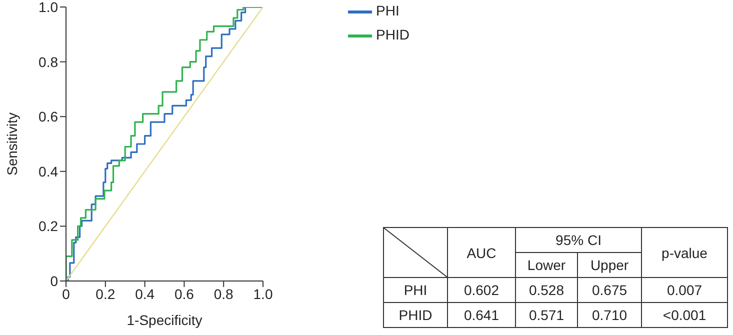  I want to click on y-tick-label: 0.6, so click(48, 116).